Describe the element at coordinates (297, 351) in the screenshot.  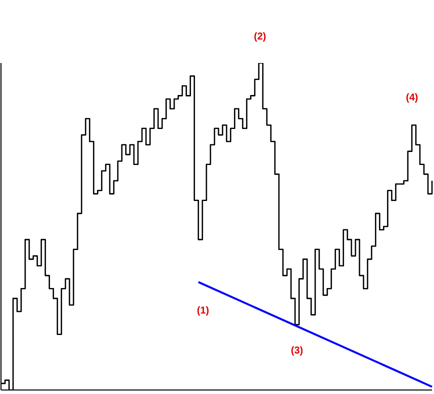
I see `annotation: (3)` at that location.